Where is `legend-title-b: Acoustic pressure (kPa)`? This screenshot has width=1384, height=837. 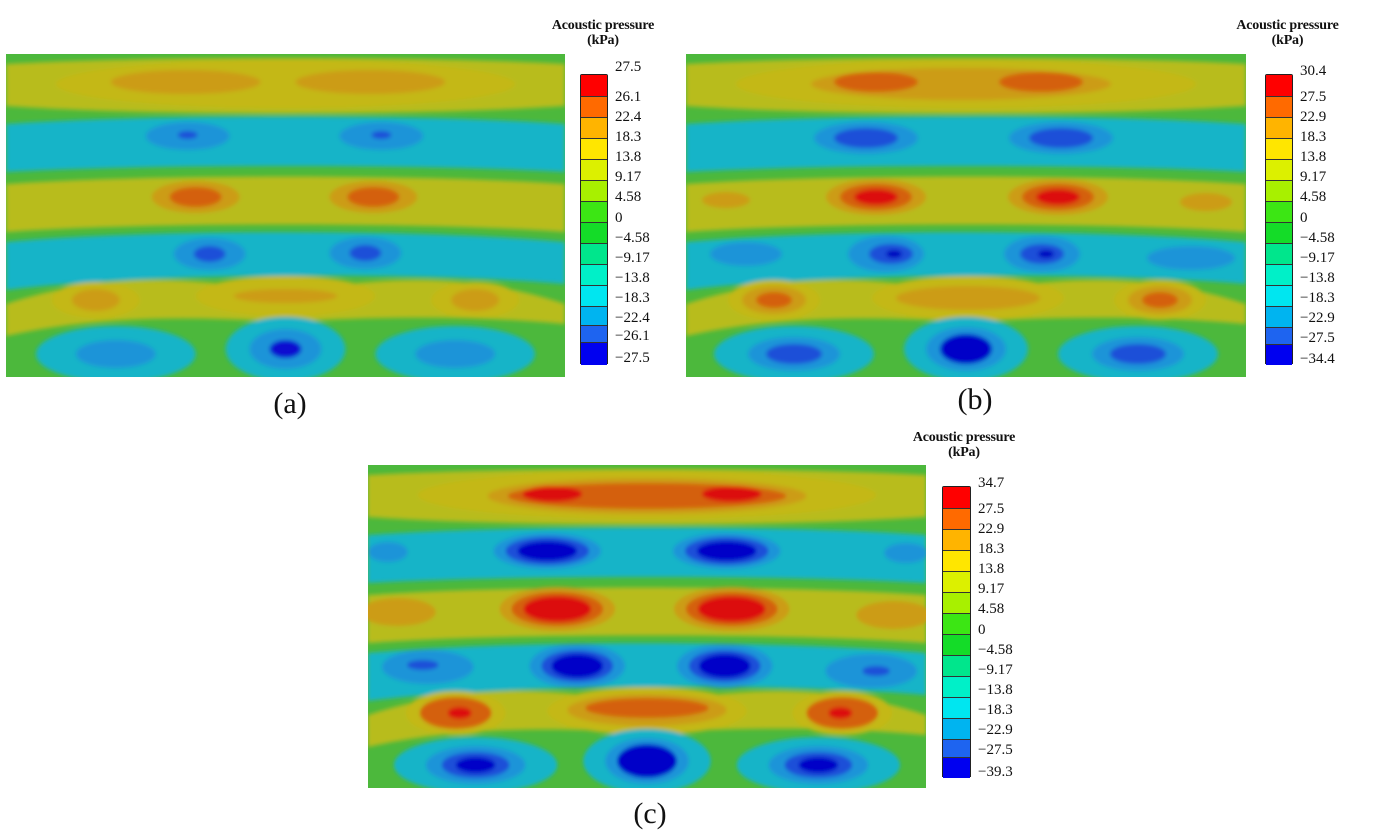 legend-title-b: Acoustic pressure (kPa) is located at coordinates (1287, 33).